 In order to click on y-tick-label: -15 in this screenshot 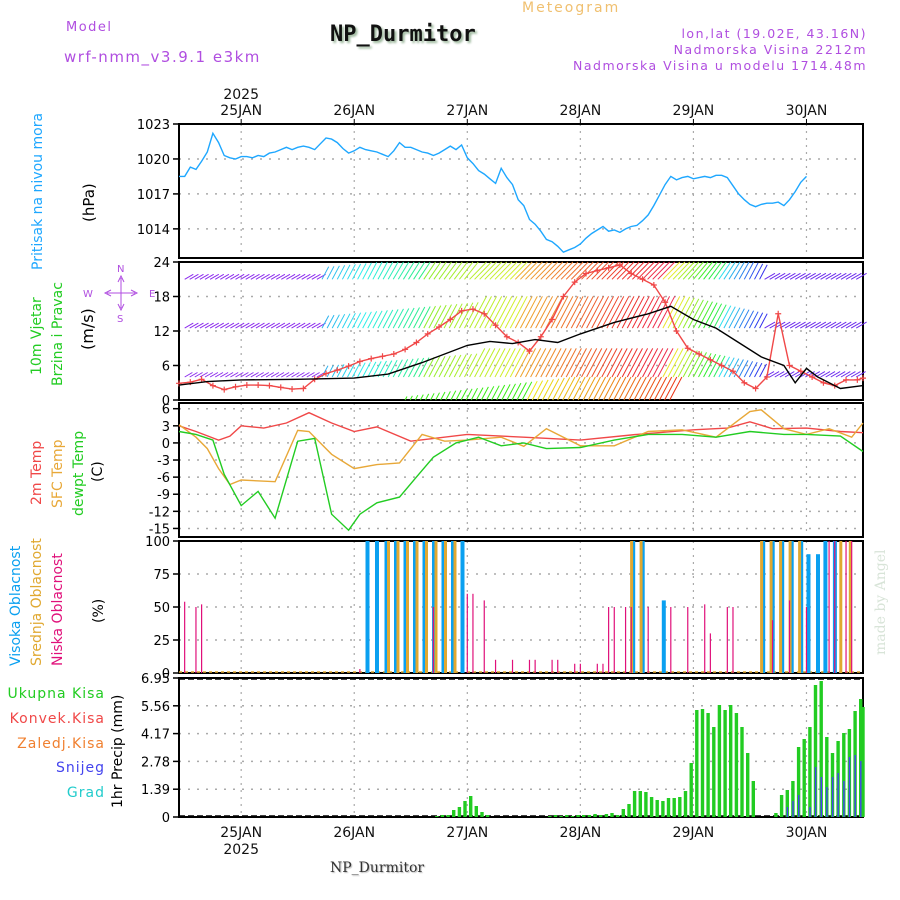, I will do `click(159, 529)`.